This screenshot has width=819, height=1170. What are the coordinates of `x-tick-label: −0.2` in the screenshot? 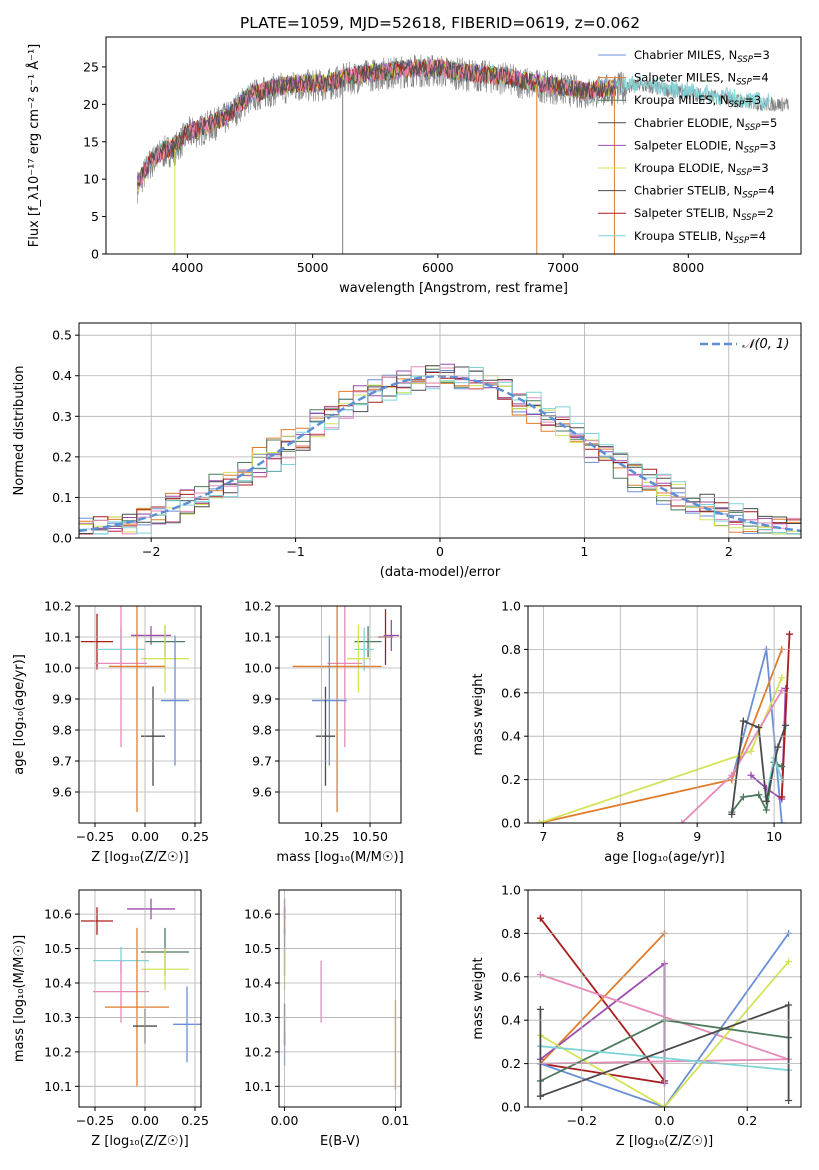 It's located at (582, 1120).